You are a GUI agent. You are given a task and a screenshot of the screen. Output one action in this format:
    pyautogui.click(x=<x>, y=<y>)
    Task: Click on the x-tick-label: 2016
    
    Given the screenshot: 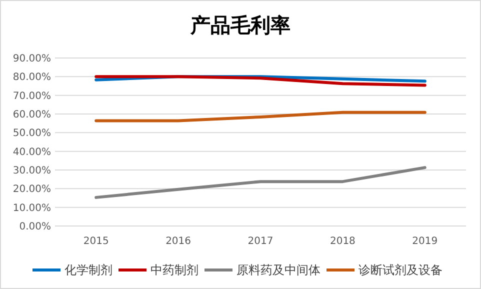 What is the action you would take?
    pyautogui.click(x=179, y=241)
    